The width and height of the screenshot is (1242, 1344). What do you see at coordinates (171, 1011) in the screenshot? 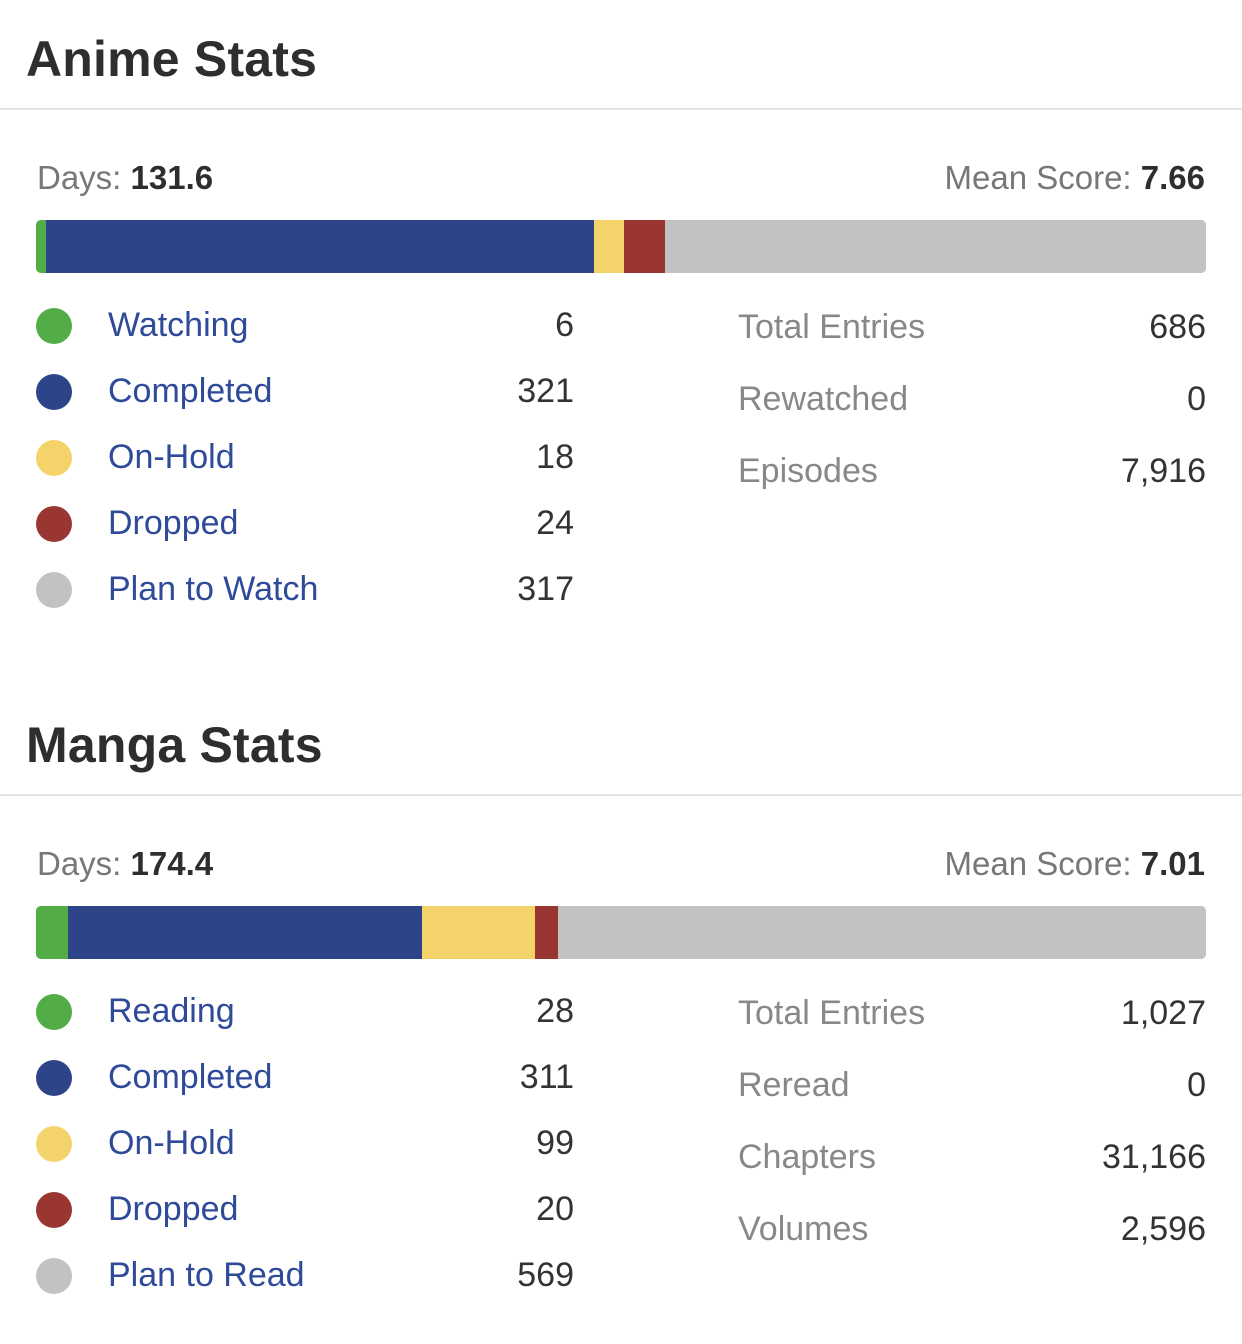
I see `manga-status-reading-link: Reading` at bounding box center [171, 1011].